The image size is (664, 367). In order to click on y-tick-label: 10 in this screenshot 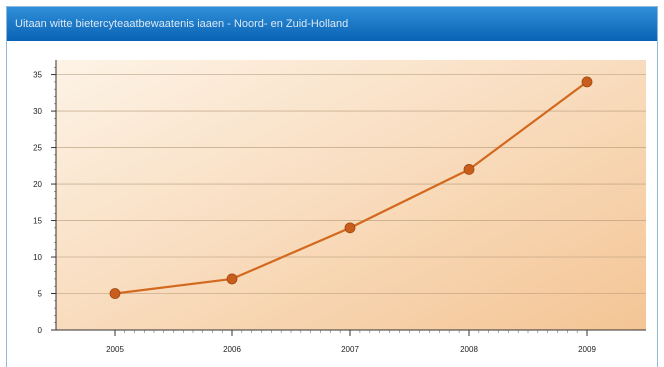, I will do `click(37, 257)`.